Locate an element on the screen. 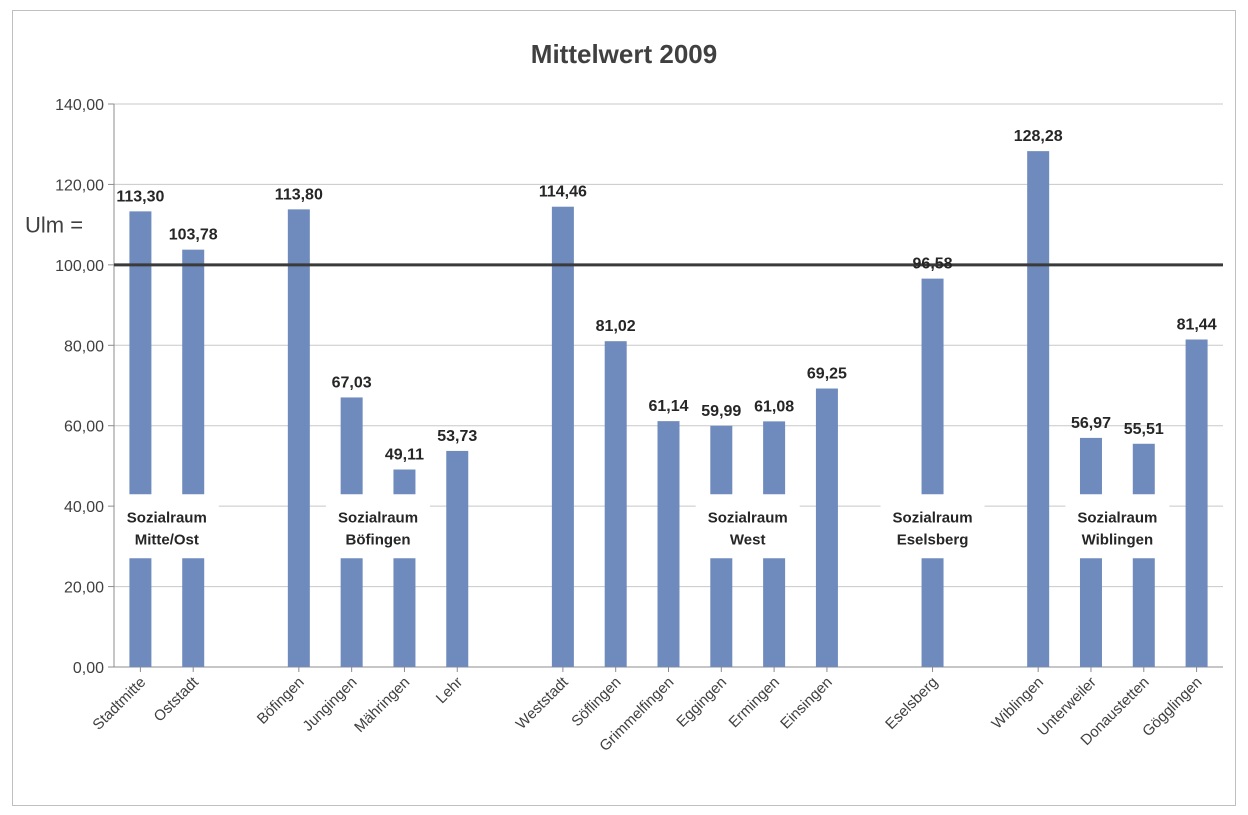 The width and height of the screenshot is (1248, 815). x-tick-label: Böfingen is located at coordinates (281, 701).